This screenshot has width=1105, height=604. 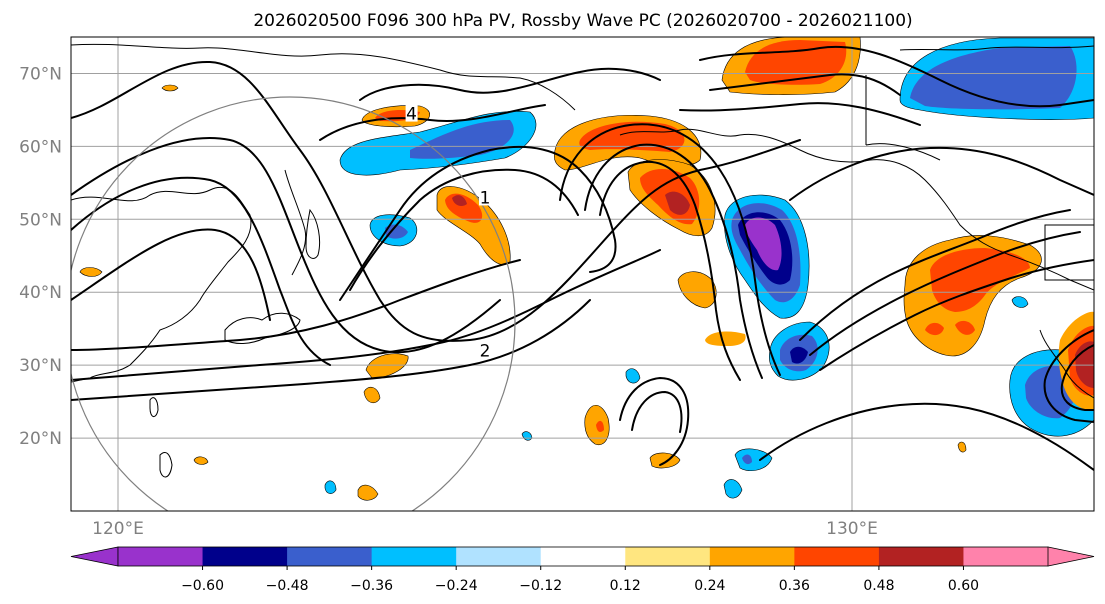 I want to click on contour-label: 1, so click(x=485, y=198).